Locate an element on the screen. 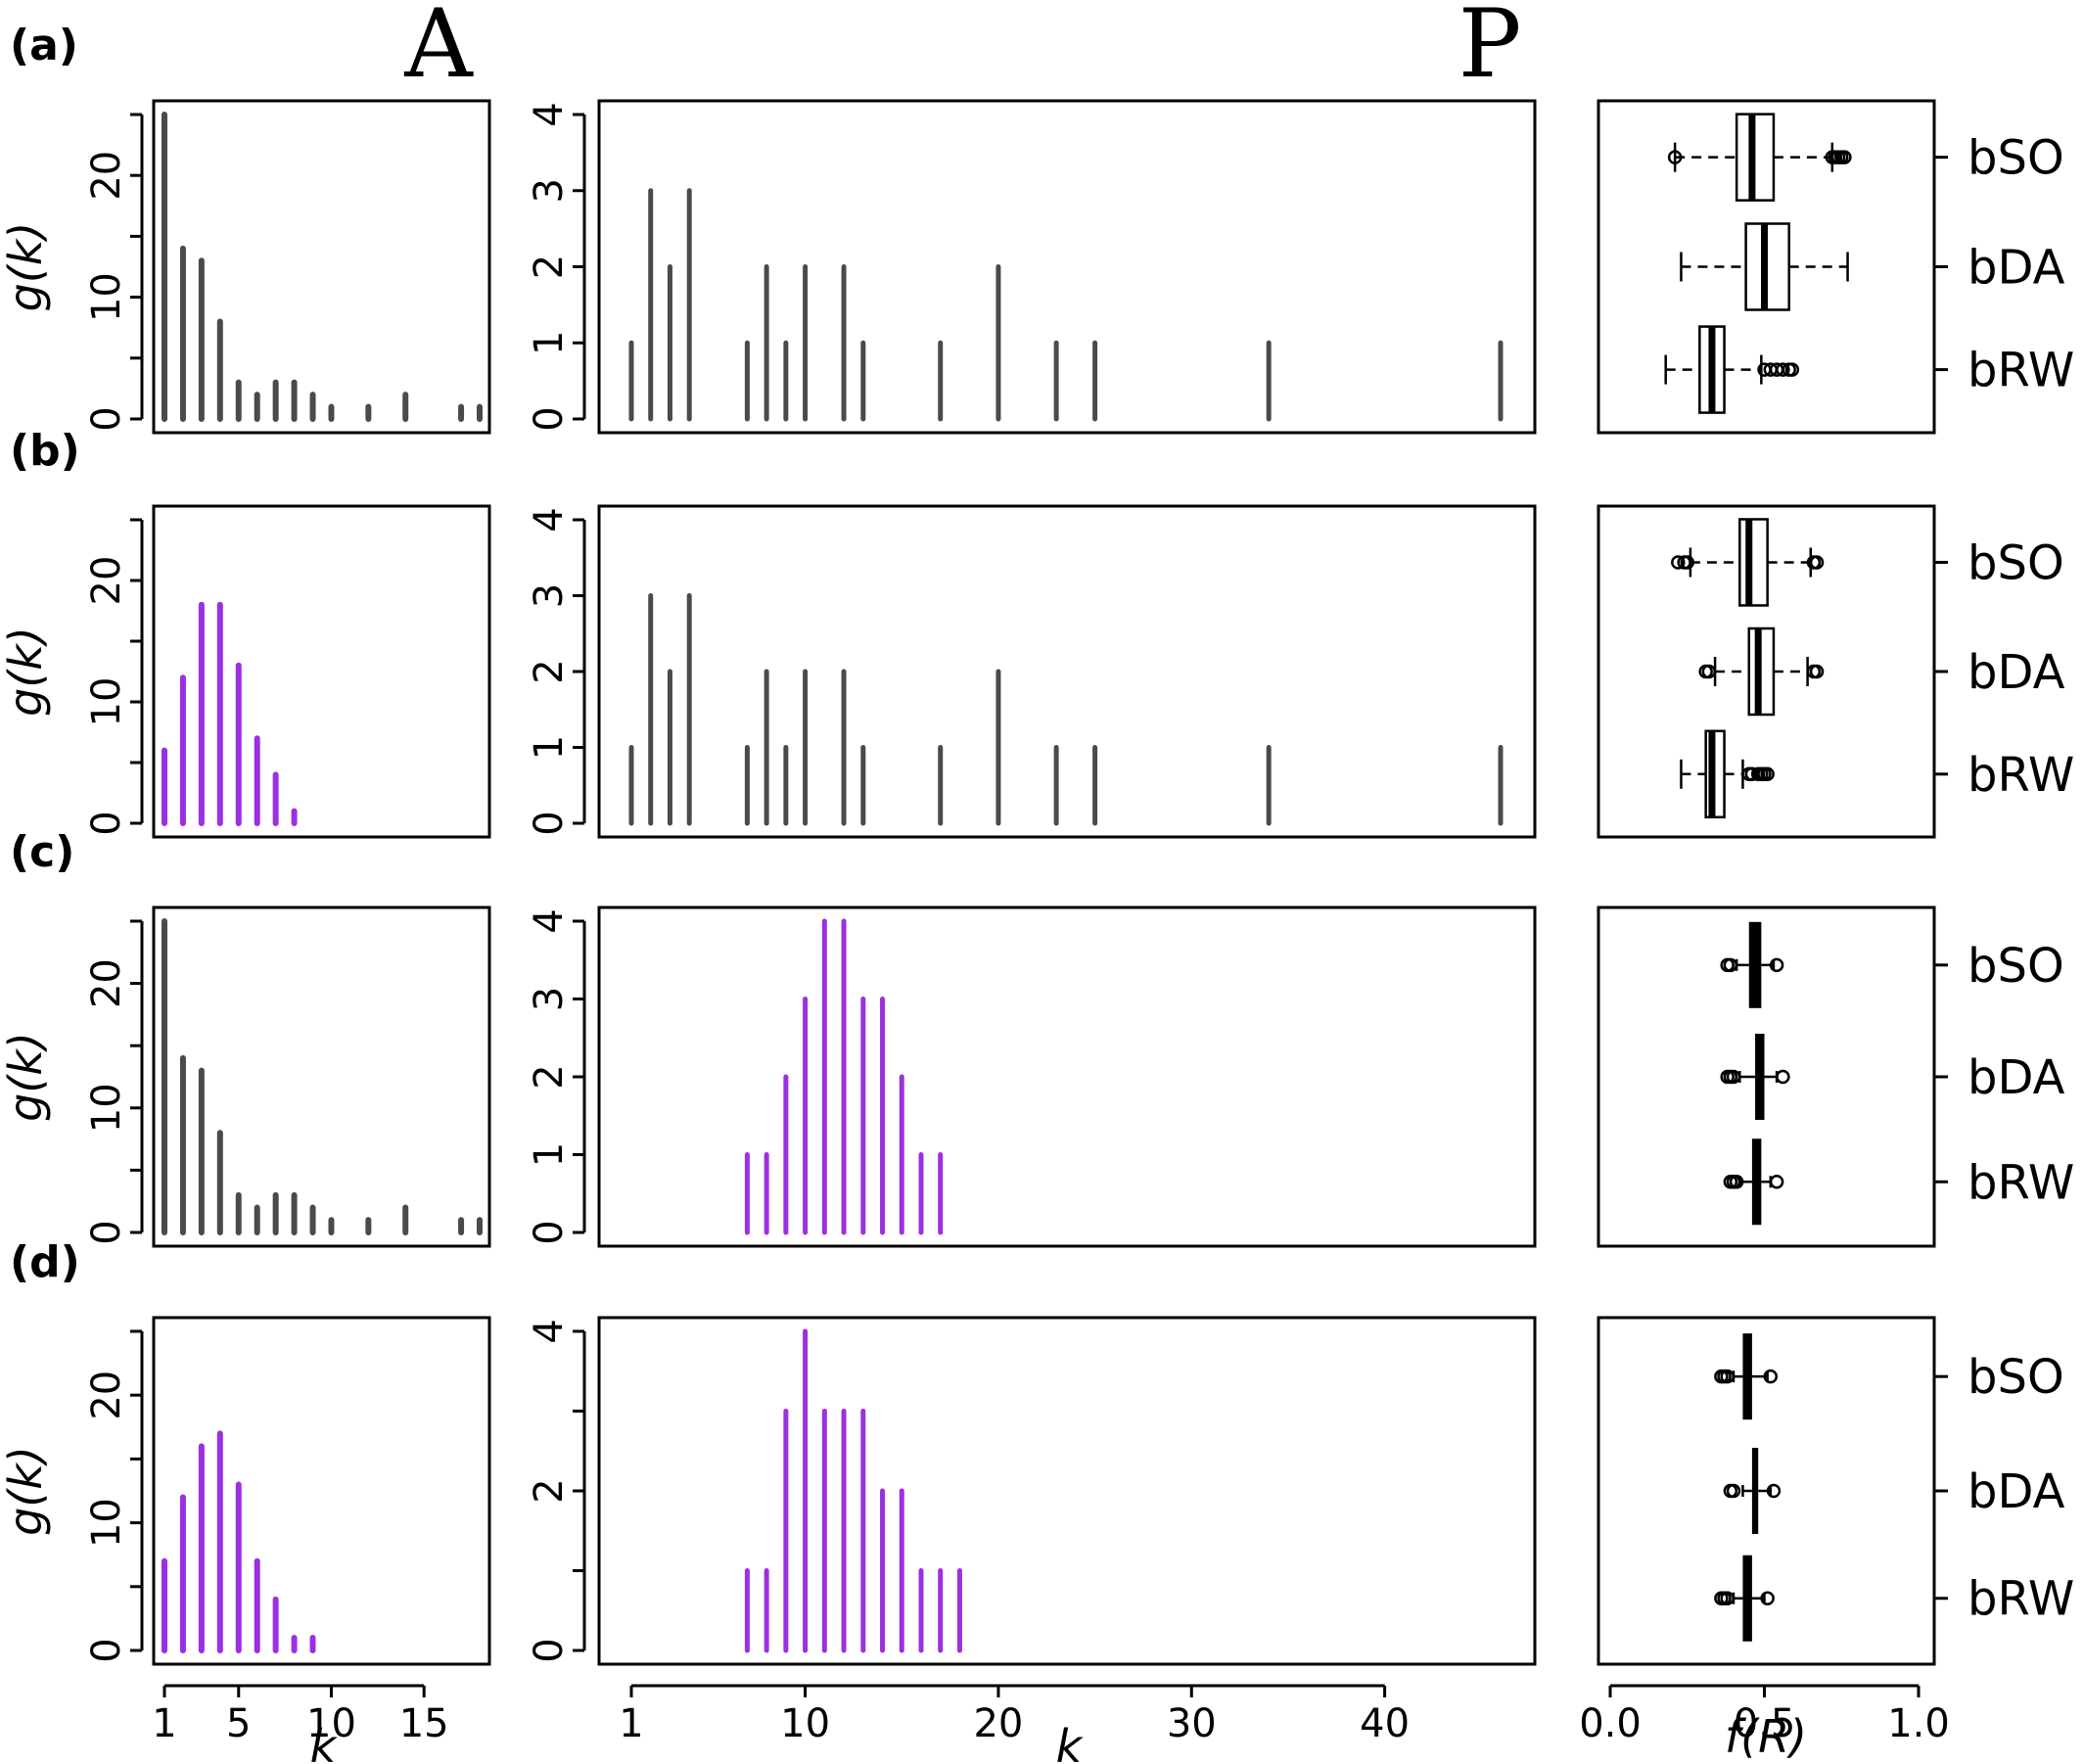  x-tick-label-p: 30 is located at coordinates (1192, 1723).